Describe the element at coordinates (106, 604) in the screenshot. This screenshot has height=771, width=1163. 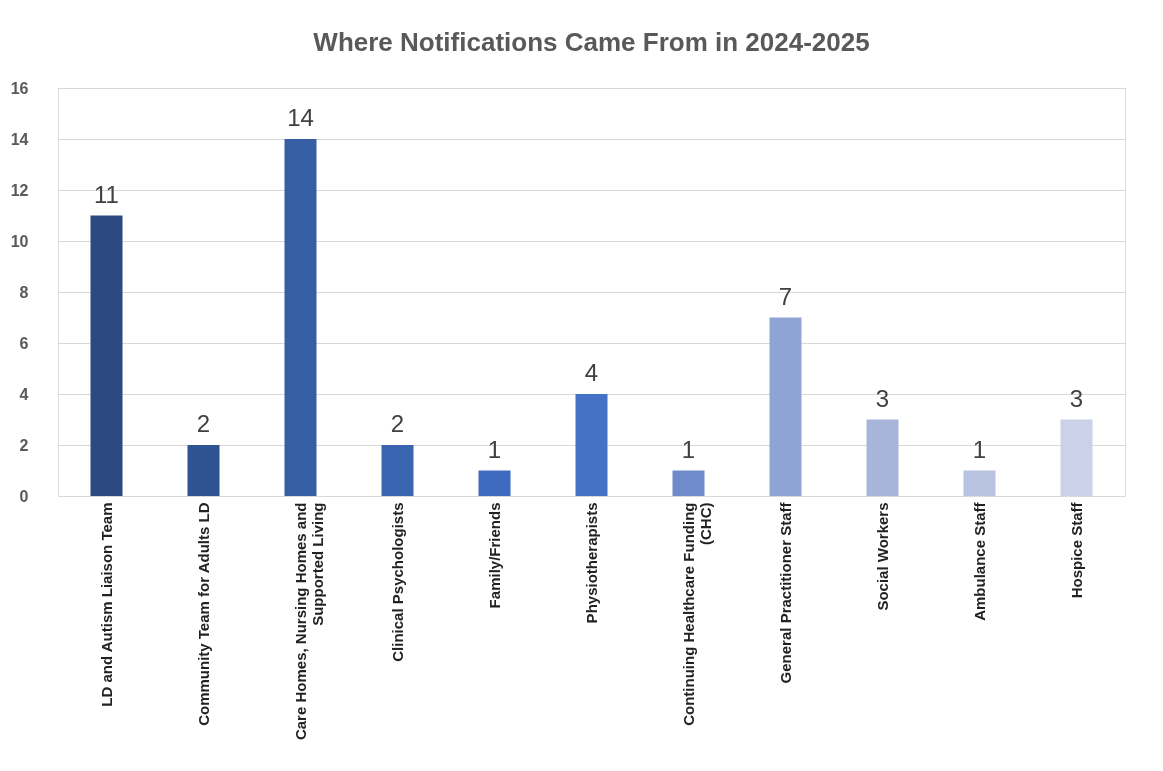
I see `x-tick-label: LD and Autism Liaison Team` at that location.